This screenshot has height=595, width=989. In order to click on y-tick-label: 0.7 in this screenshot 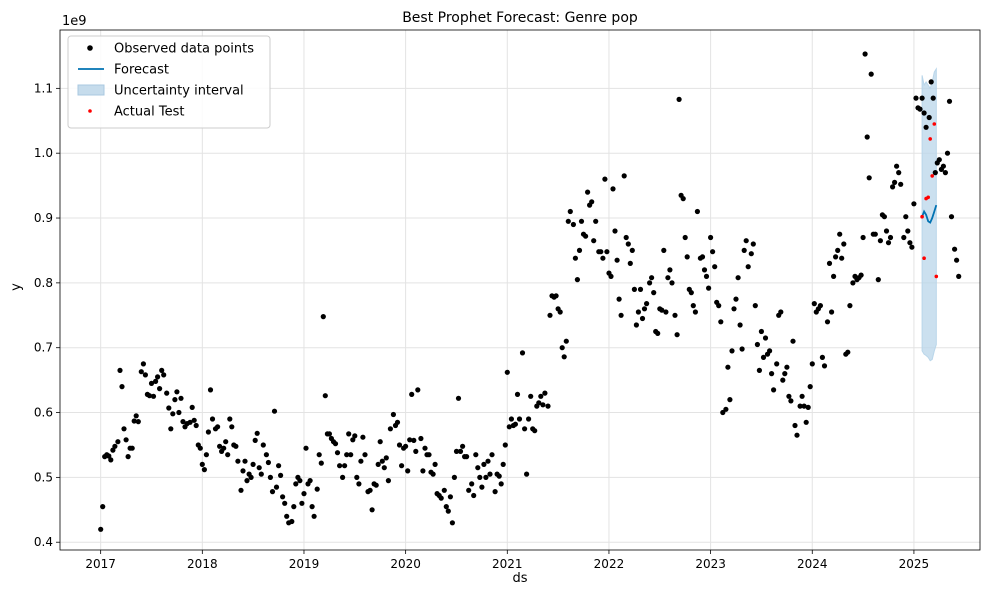, I will do `click(43, 348)`.